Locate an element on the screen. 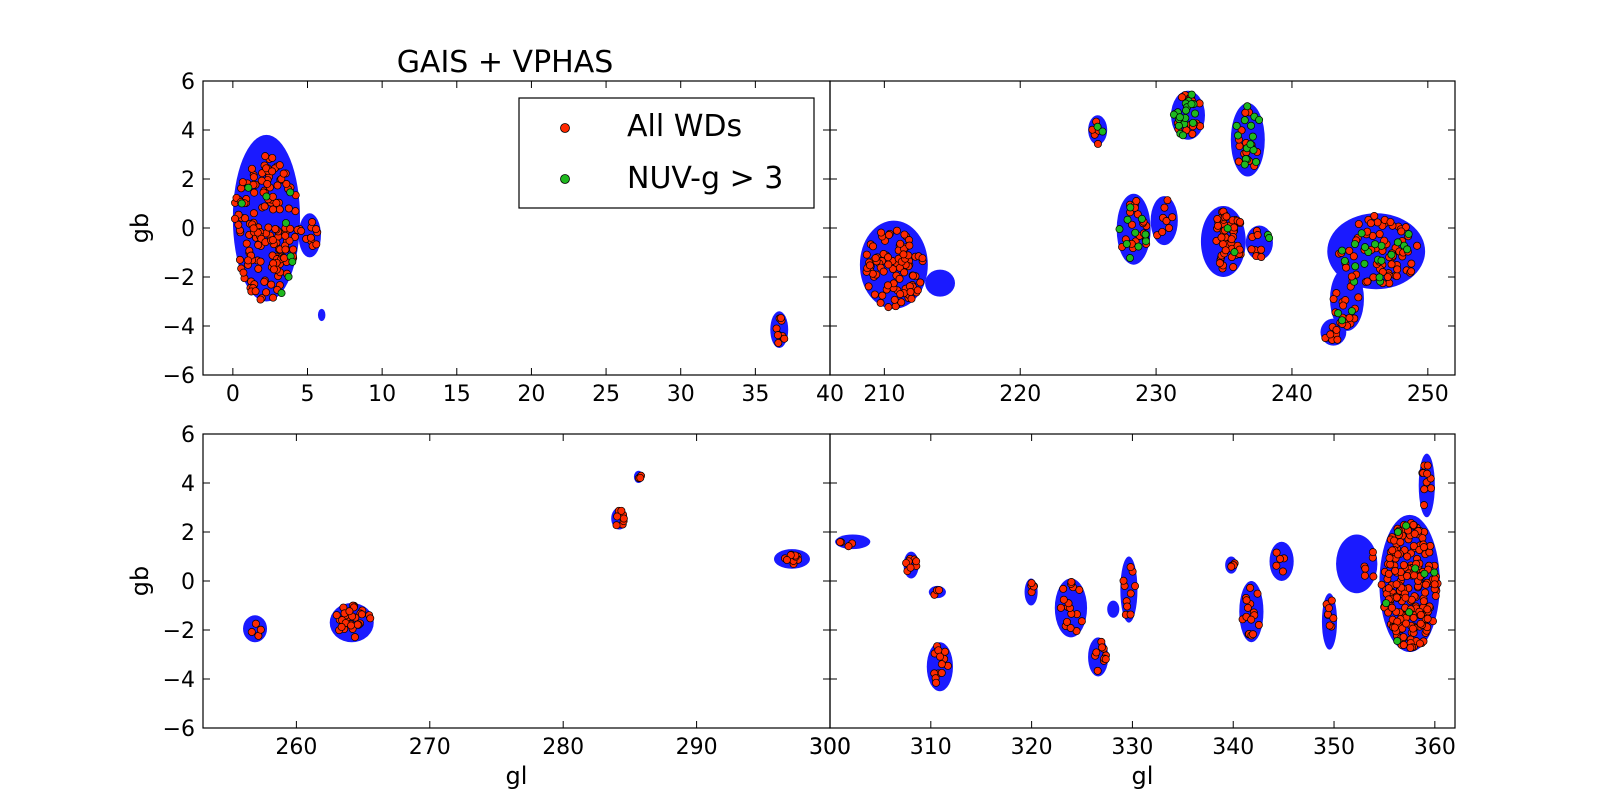 This screenshot has height=800, width=1600. x-tick-label: 260 is located at coordinates (296, 747).